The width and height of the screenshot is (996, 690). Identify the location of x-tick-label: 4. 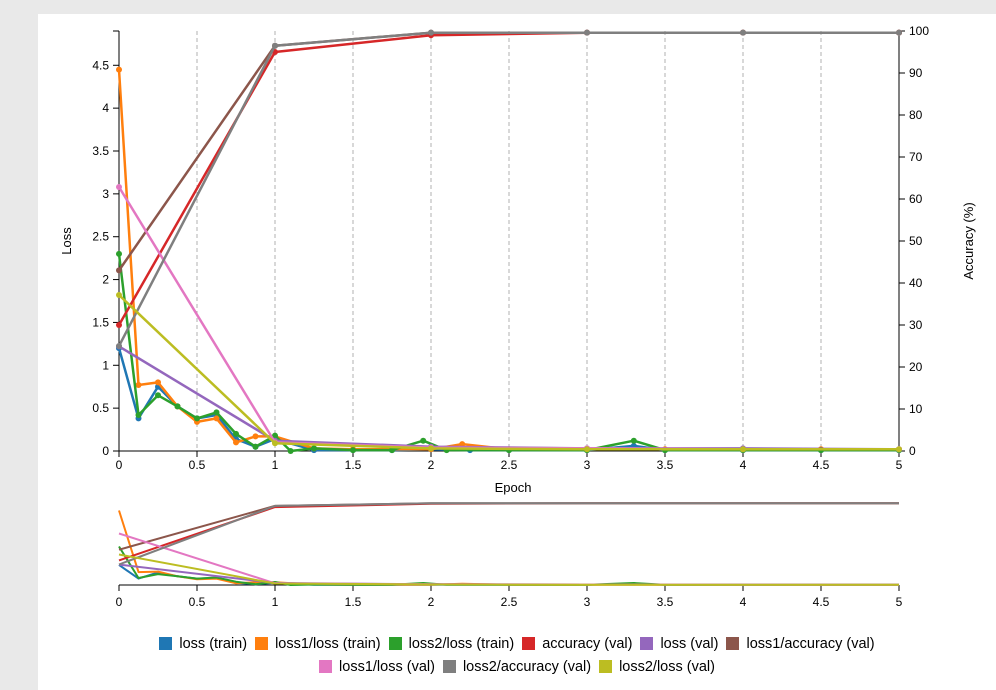
(743, 465).